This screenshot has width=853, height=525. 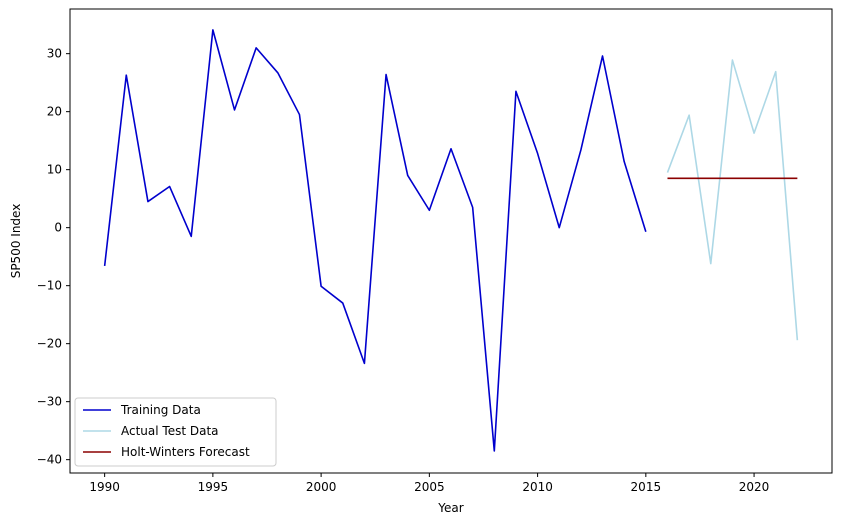 What do you see at coordinates (429, 487) in the screenshot?
I see `x-tick-label: 2005` at bounding box center [429, 487].